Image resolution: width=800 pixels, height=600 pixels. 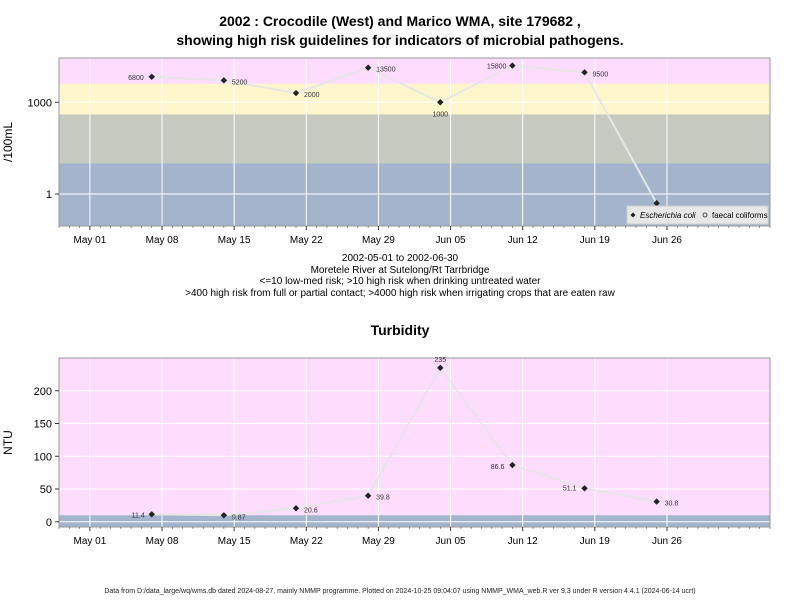 I want to click on ecoli-x-tick-label: Jun 26, so click(x=667, y=240).